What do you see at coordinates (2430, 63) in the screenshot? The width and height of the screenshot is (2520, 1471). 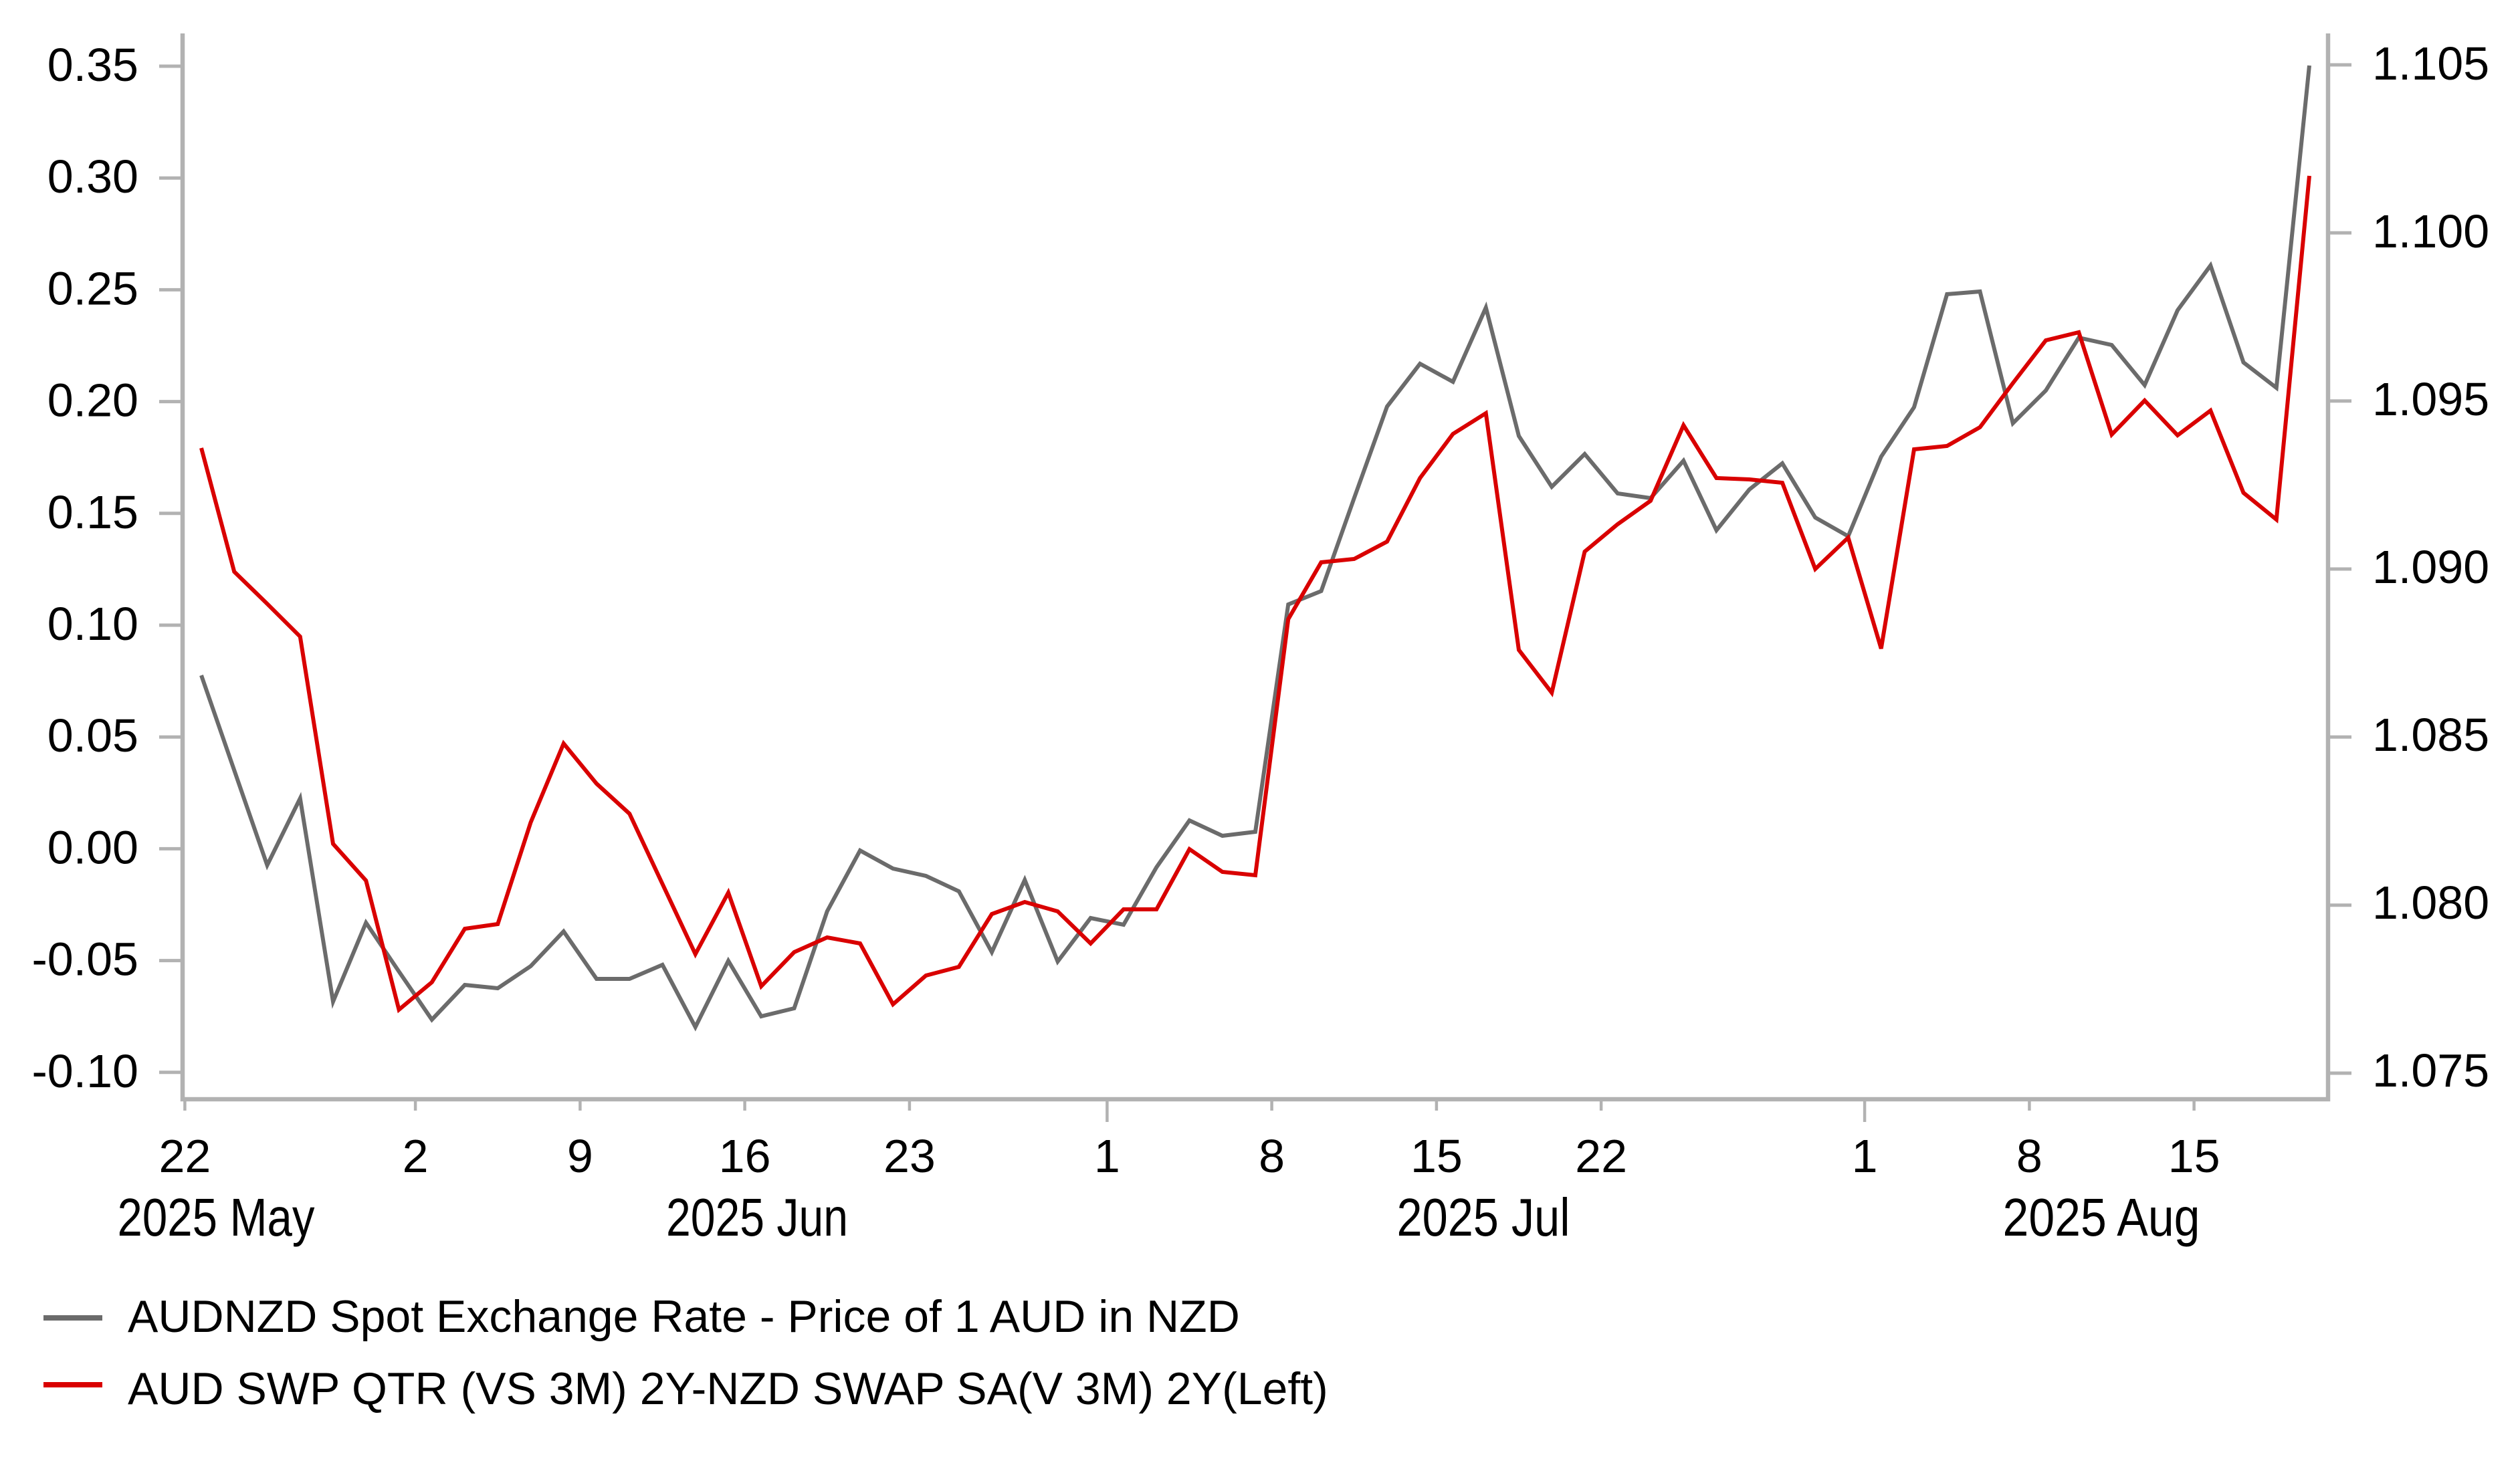 I see `svg-text: 1.105` at bounding box center [2430, 63].